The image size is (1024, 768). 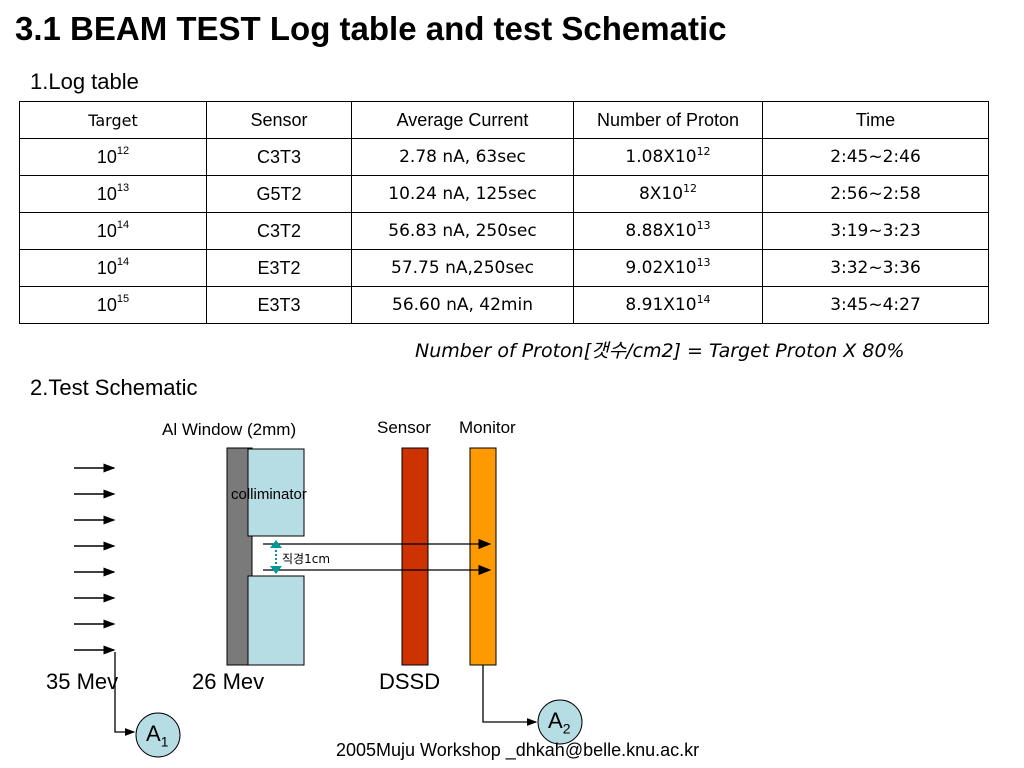 What do you see at coordinates (114, 387) in the screenshot?
I see `section-test-schematic-heading: 2.Test Schematic` at bounding box center [114, 387].